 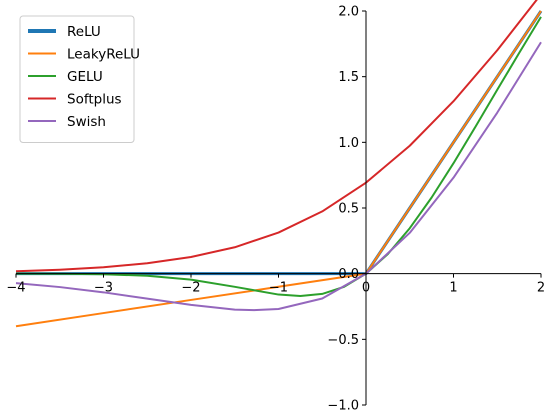 I want to click on y-tick-label: −1.0, so click(x=343, y=406).